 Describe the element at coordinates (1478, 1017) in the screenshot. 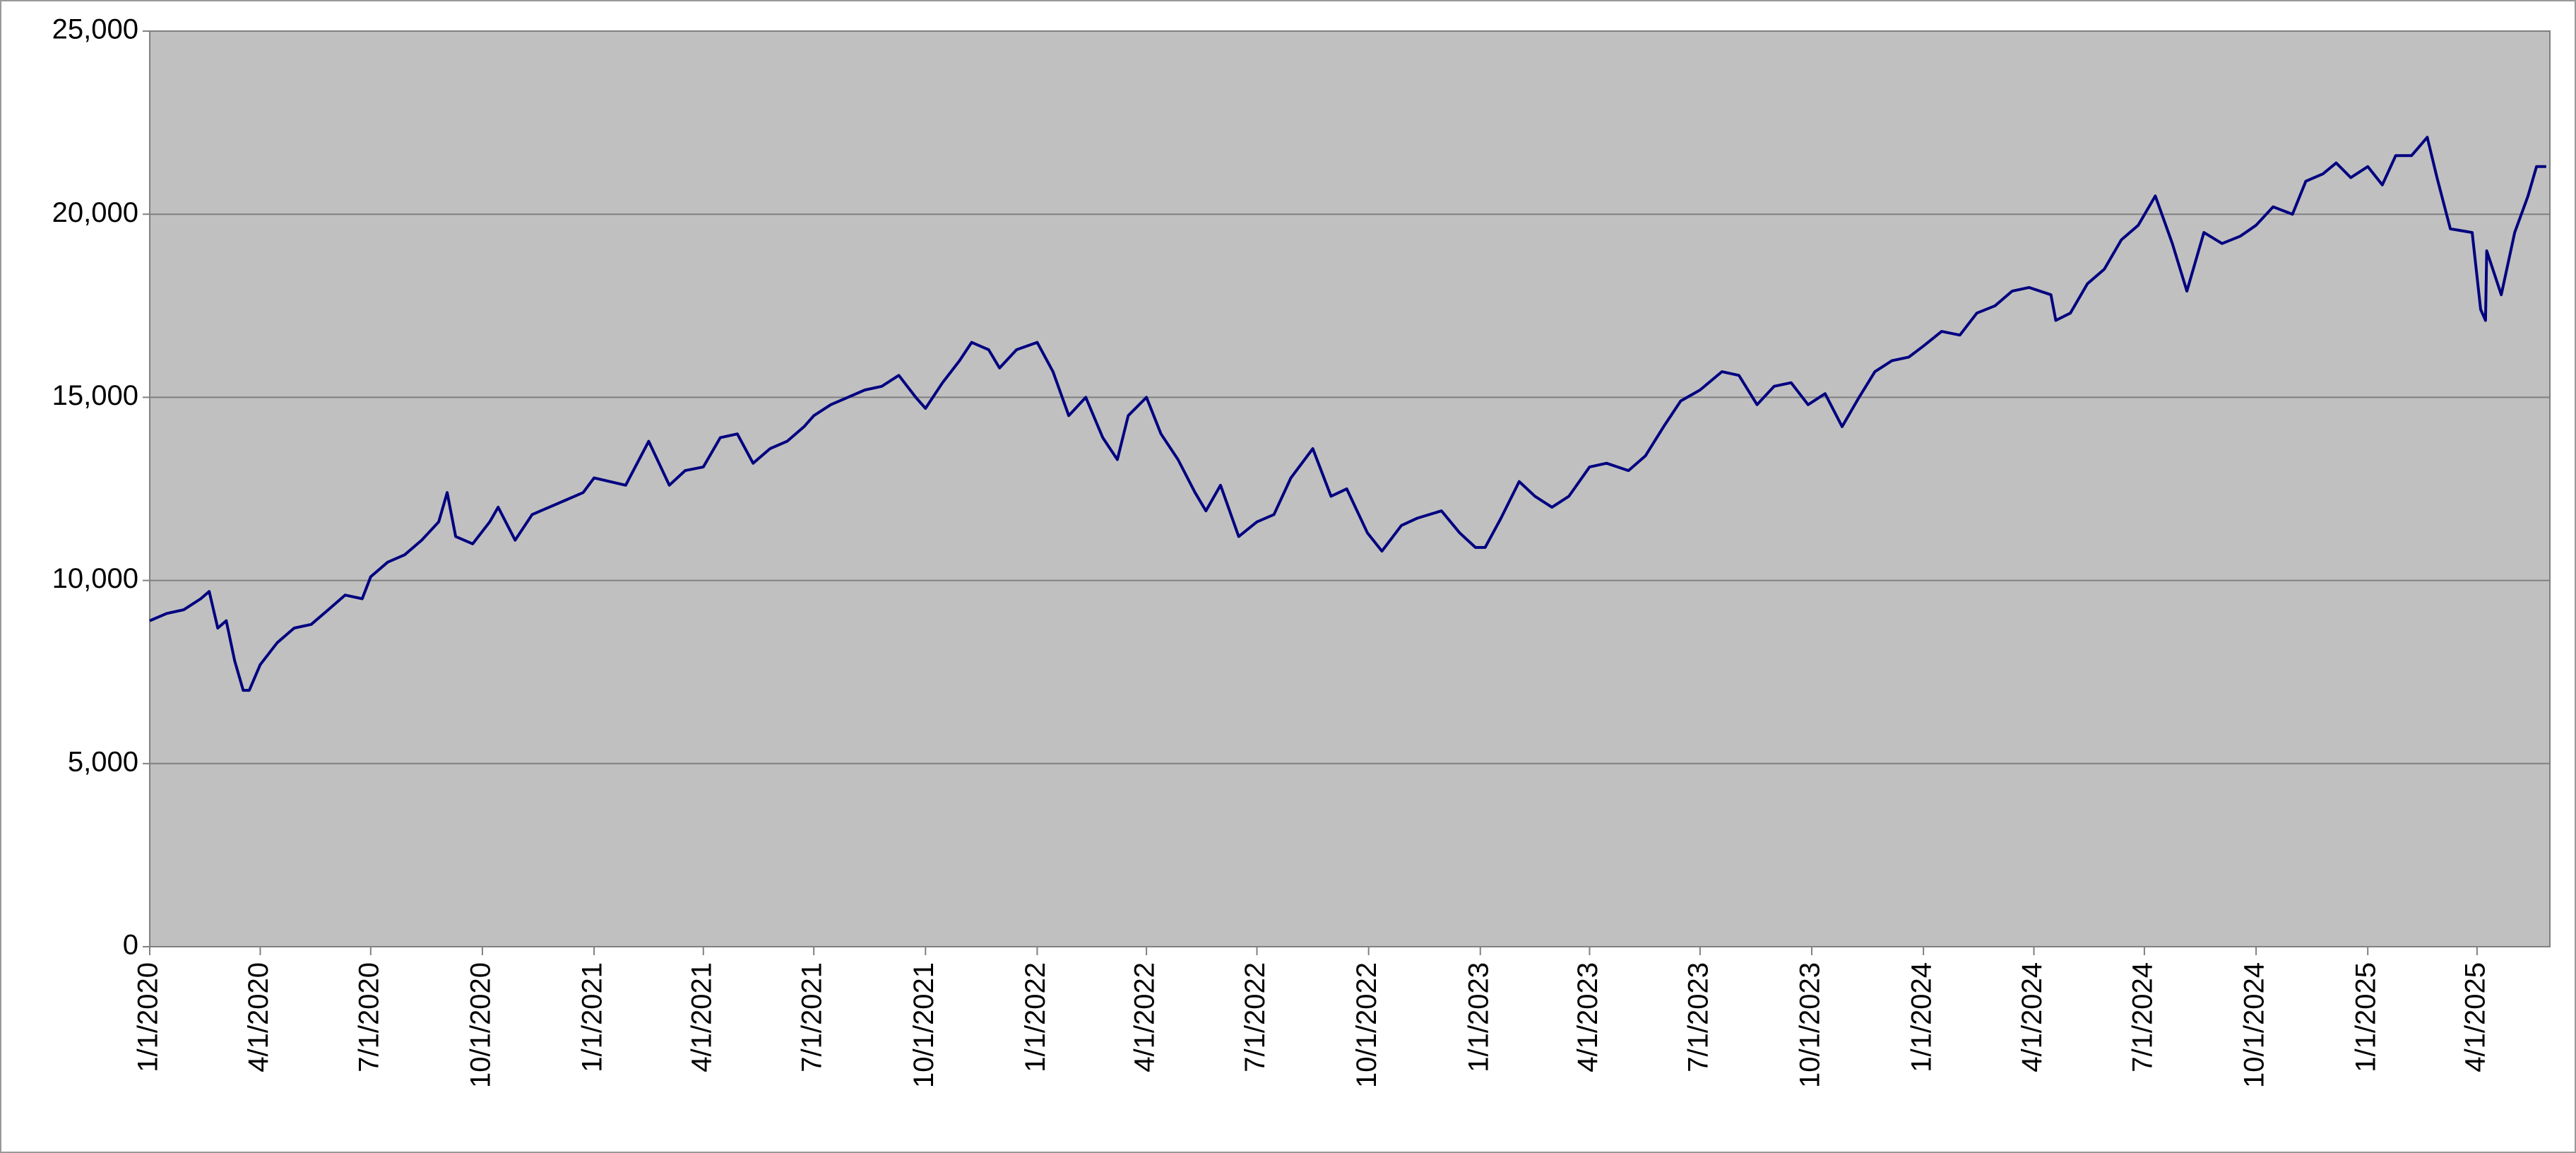

I see `x-tick-label: 1/1/2023` at that location.